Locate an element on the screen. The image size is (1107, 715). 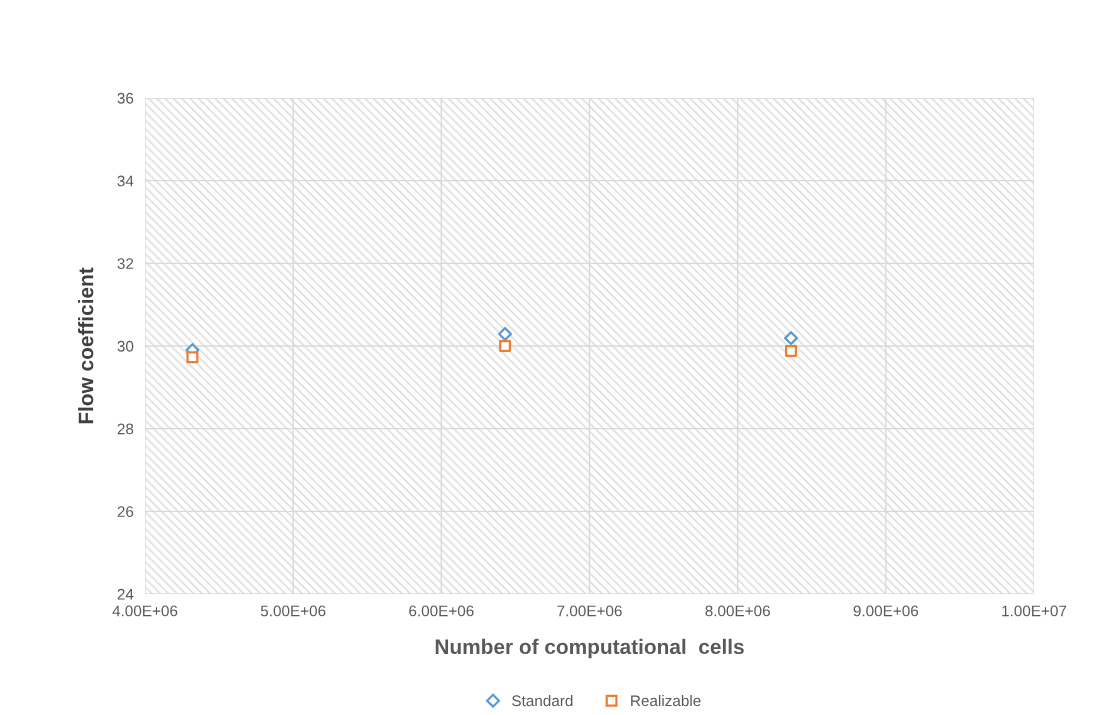
y-tick-label: 36 is located at coordinates (125, 98).